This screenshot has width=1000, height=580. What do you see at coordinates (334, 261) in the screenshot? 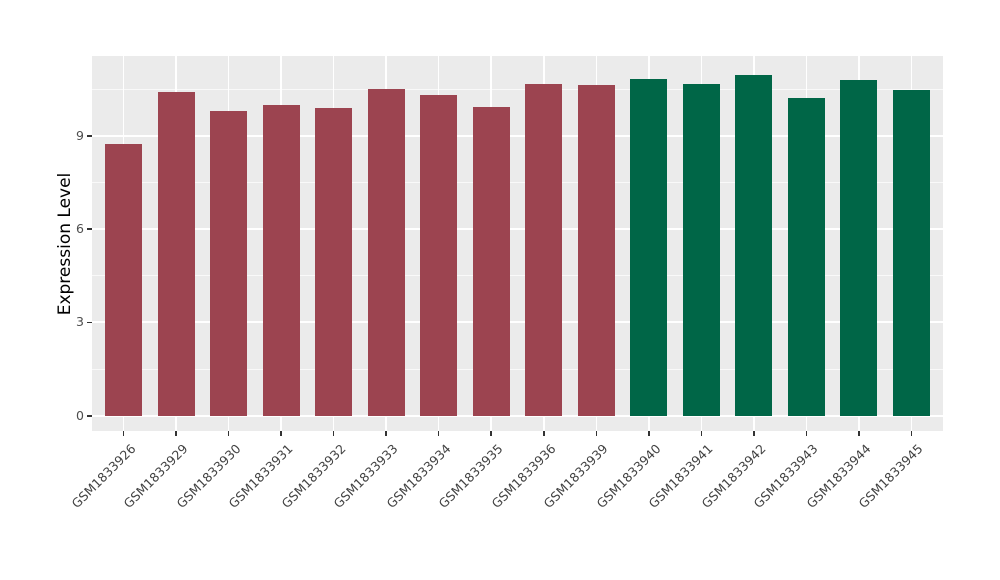
I see `bar-GSM1833932` at bounding box center [334, 261].